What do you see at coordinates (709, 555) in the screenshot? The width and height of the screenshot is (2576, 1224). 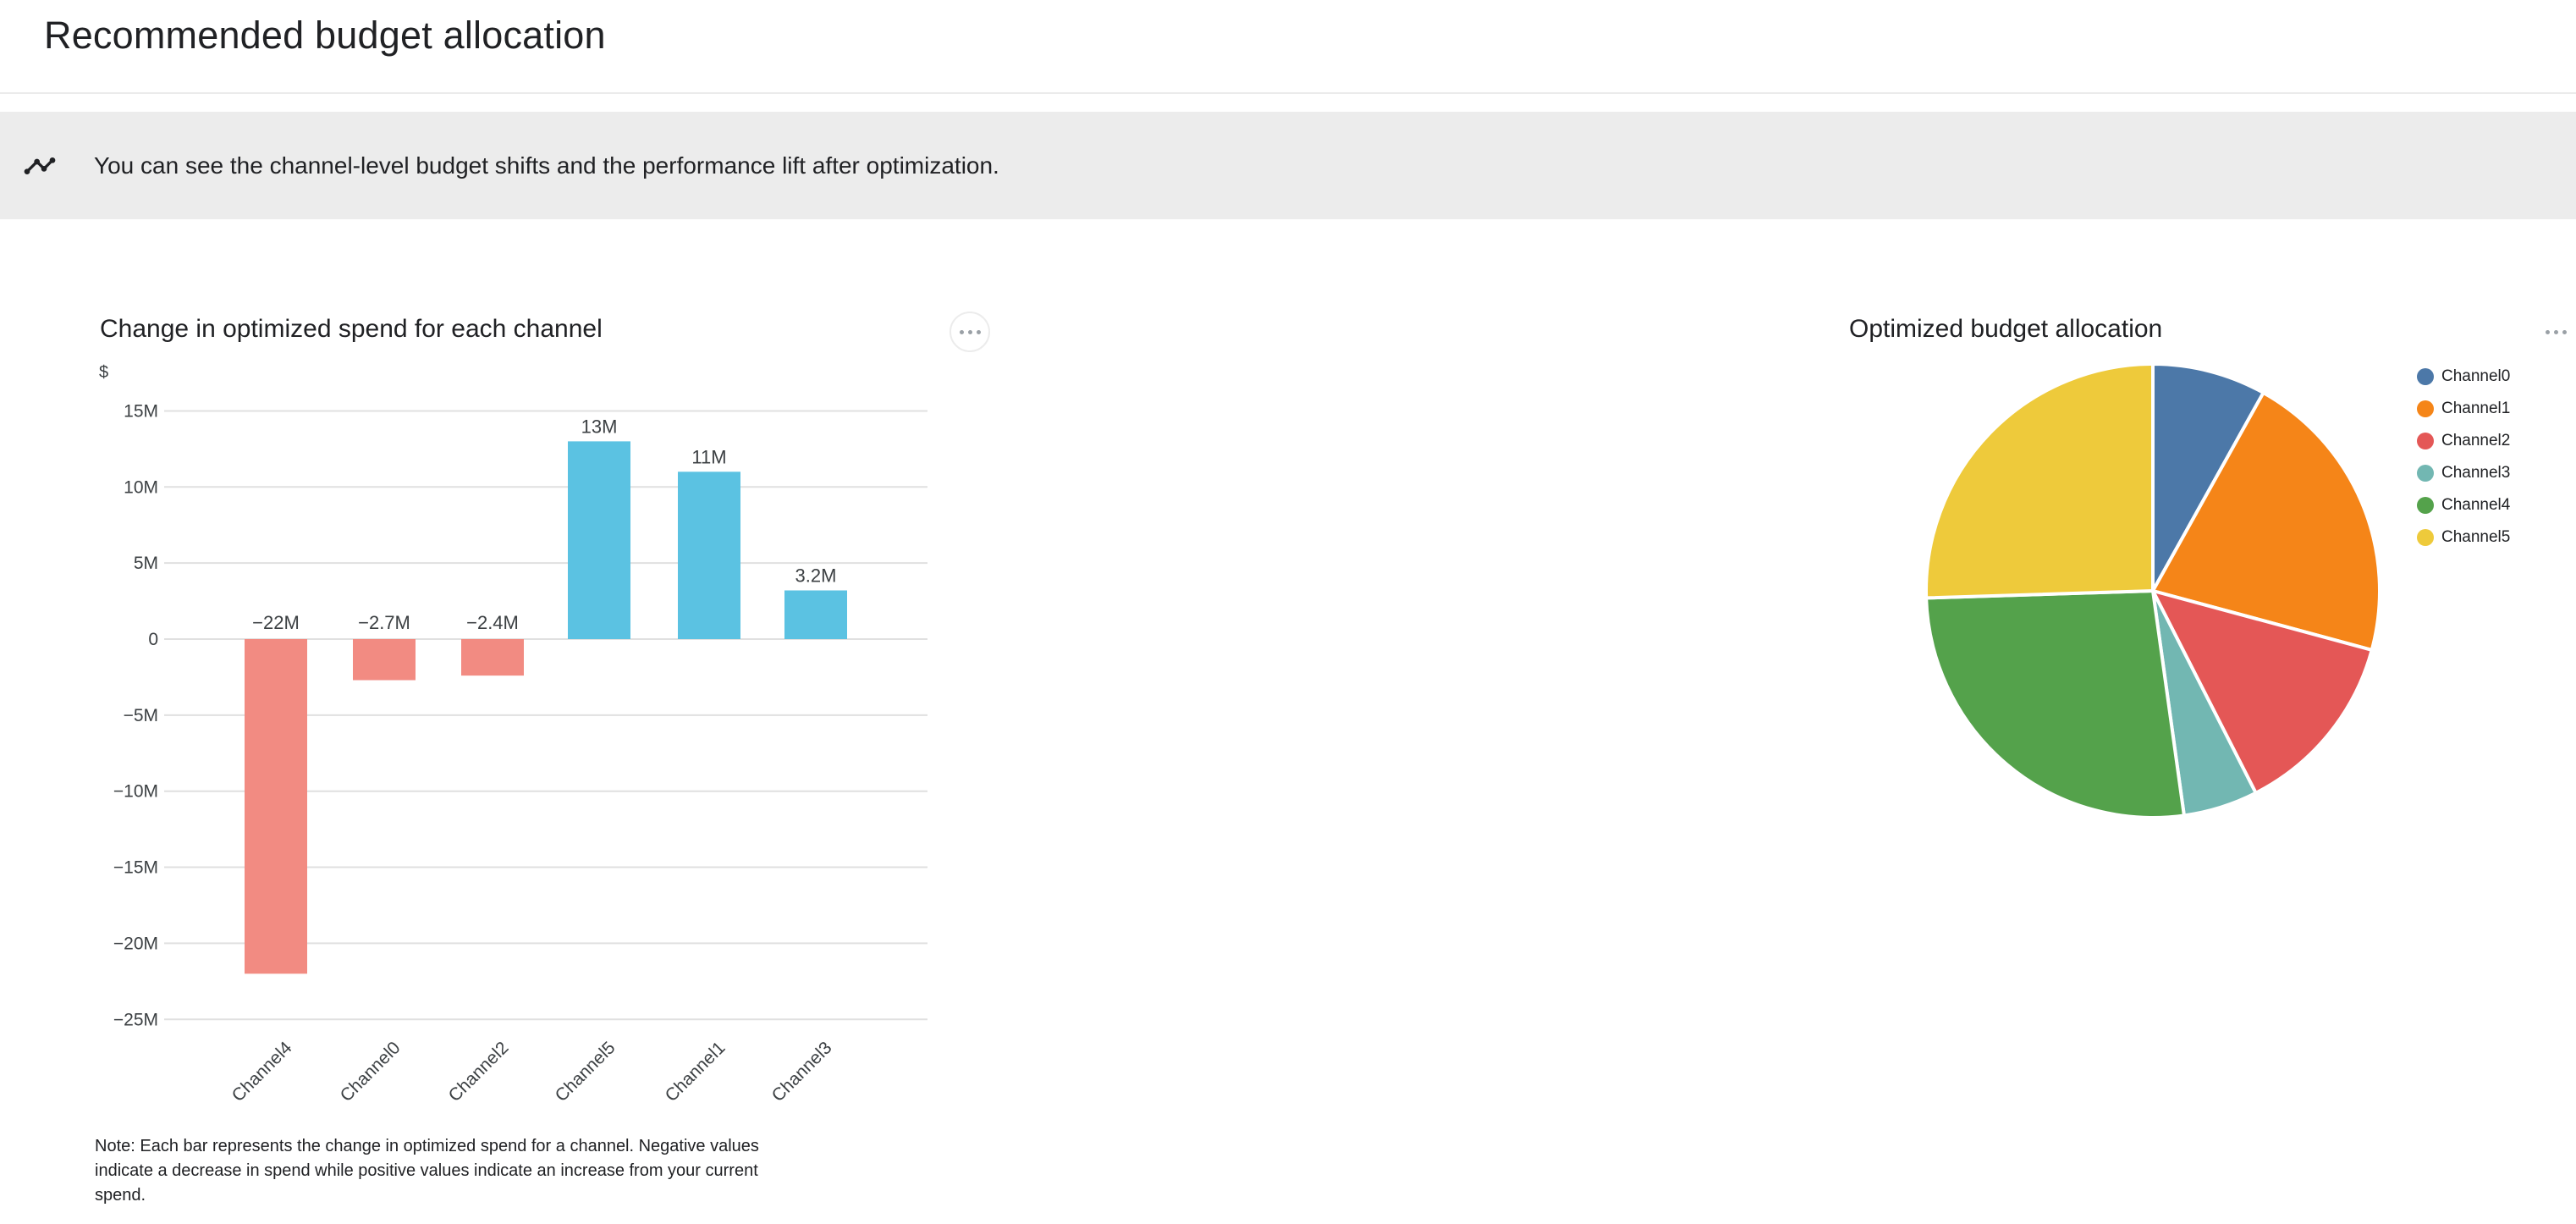 I see `bar-Channel1` at bounding box center [709, 555].